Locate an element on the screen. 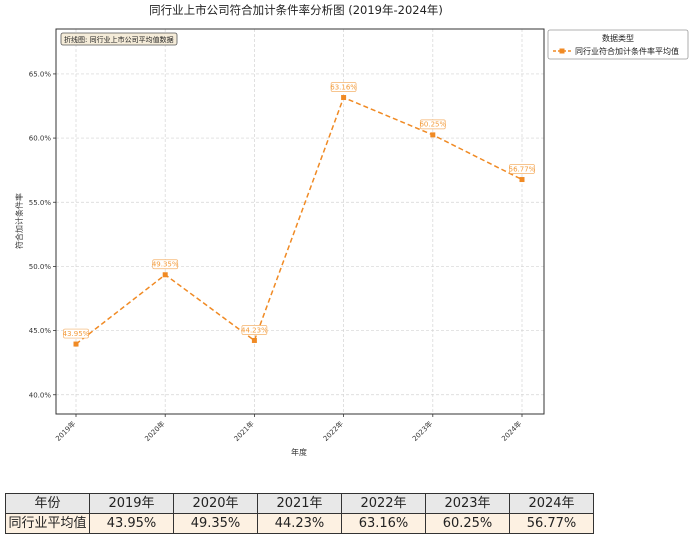  table-row-label: 同行业平均值 is located at coordinates (47, 523).